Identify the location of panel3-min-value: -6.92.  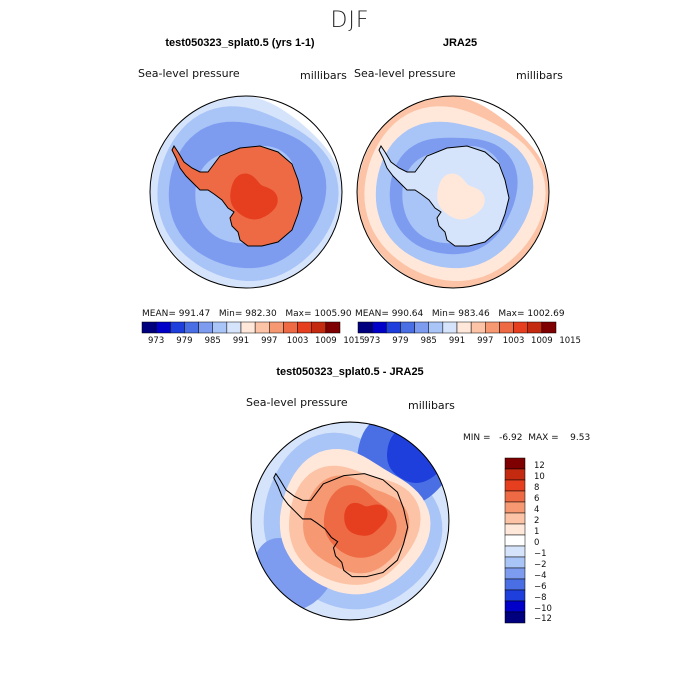
(511, 438).